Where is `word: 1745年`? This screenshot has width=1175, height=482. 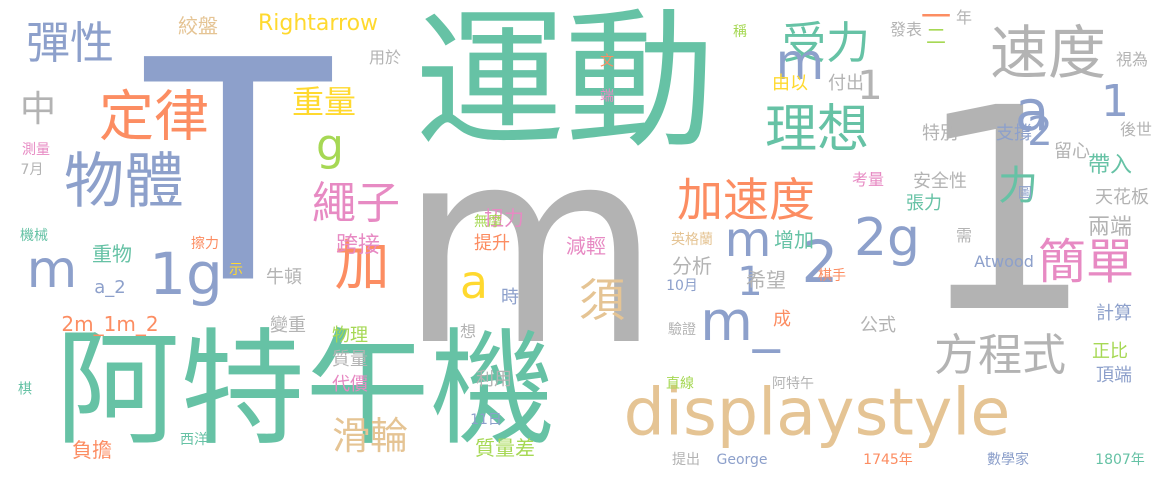 word: 1745年 is located at coordinates (888, 460).